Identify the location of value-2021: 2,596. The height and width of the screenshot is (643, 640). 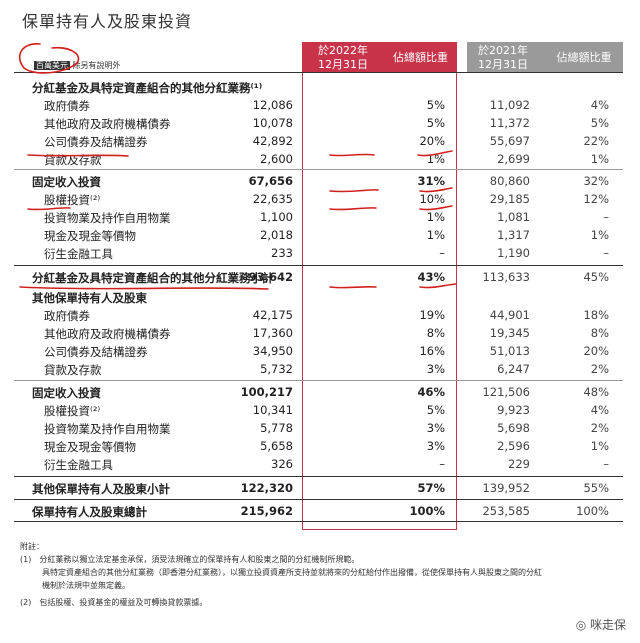
(513, 446).